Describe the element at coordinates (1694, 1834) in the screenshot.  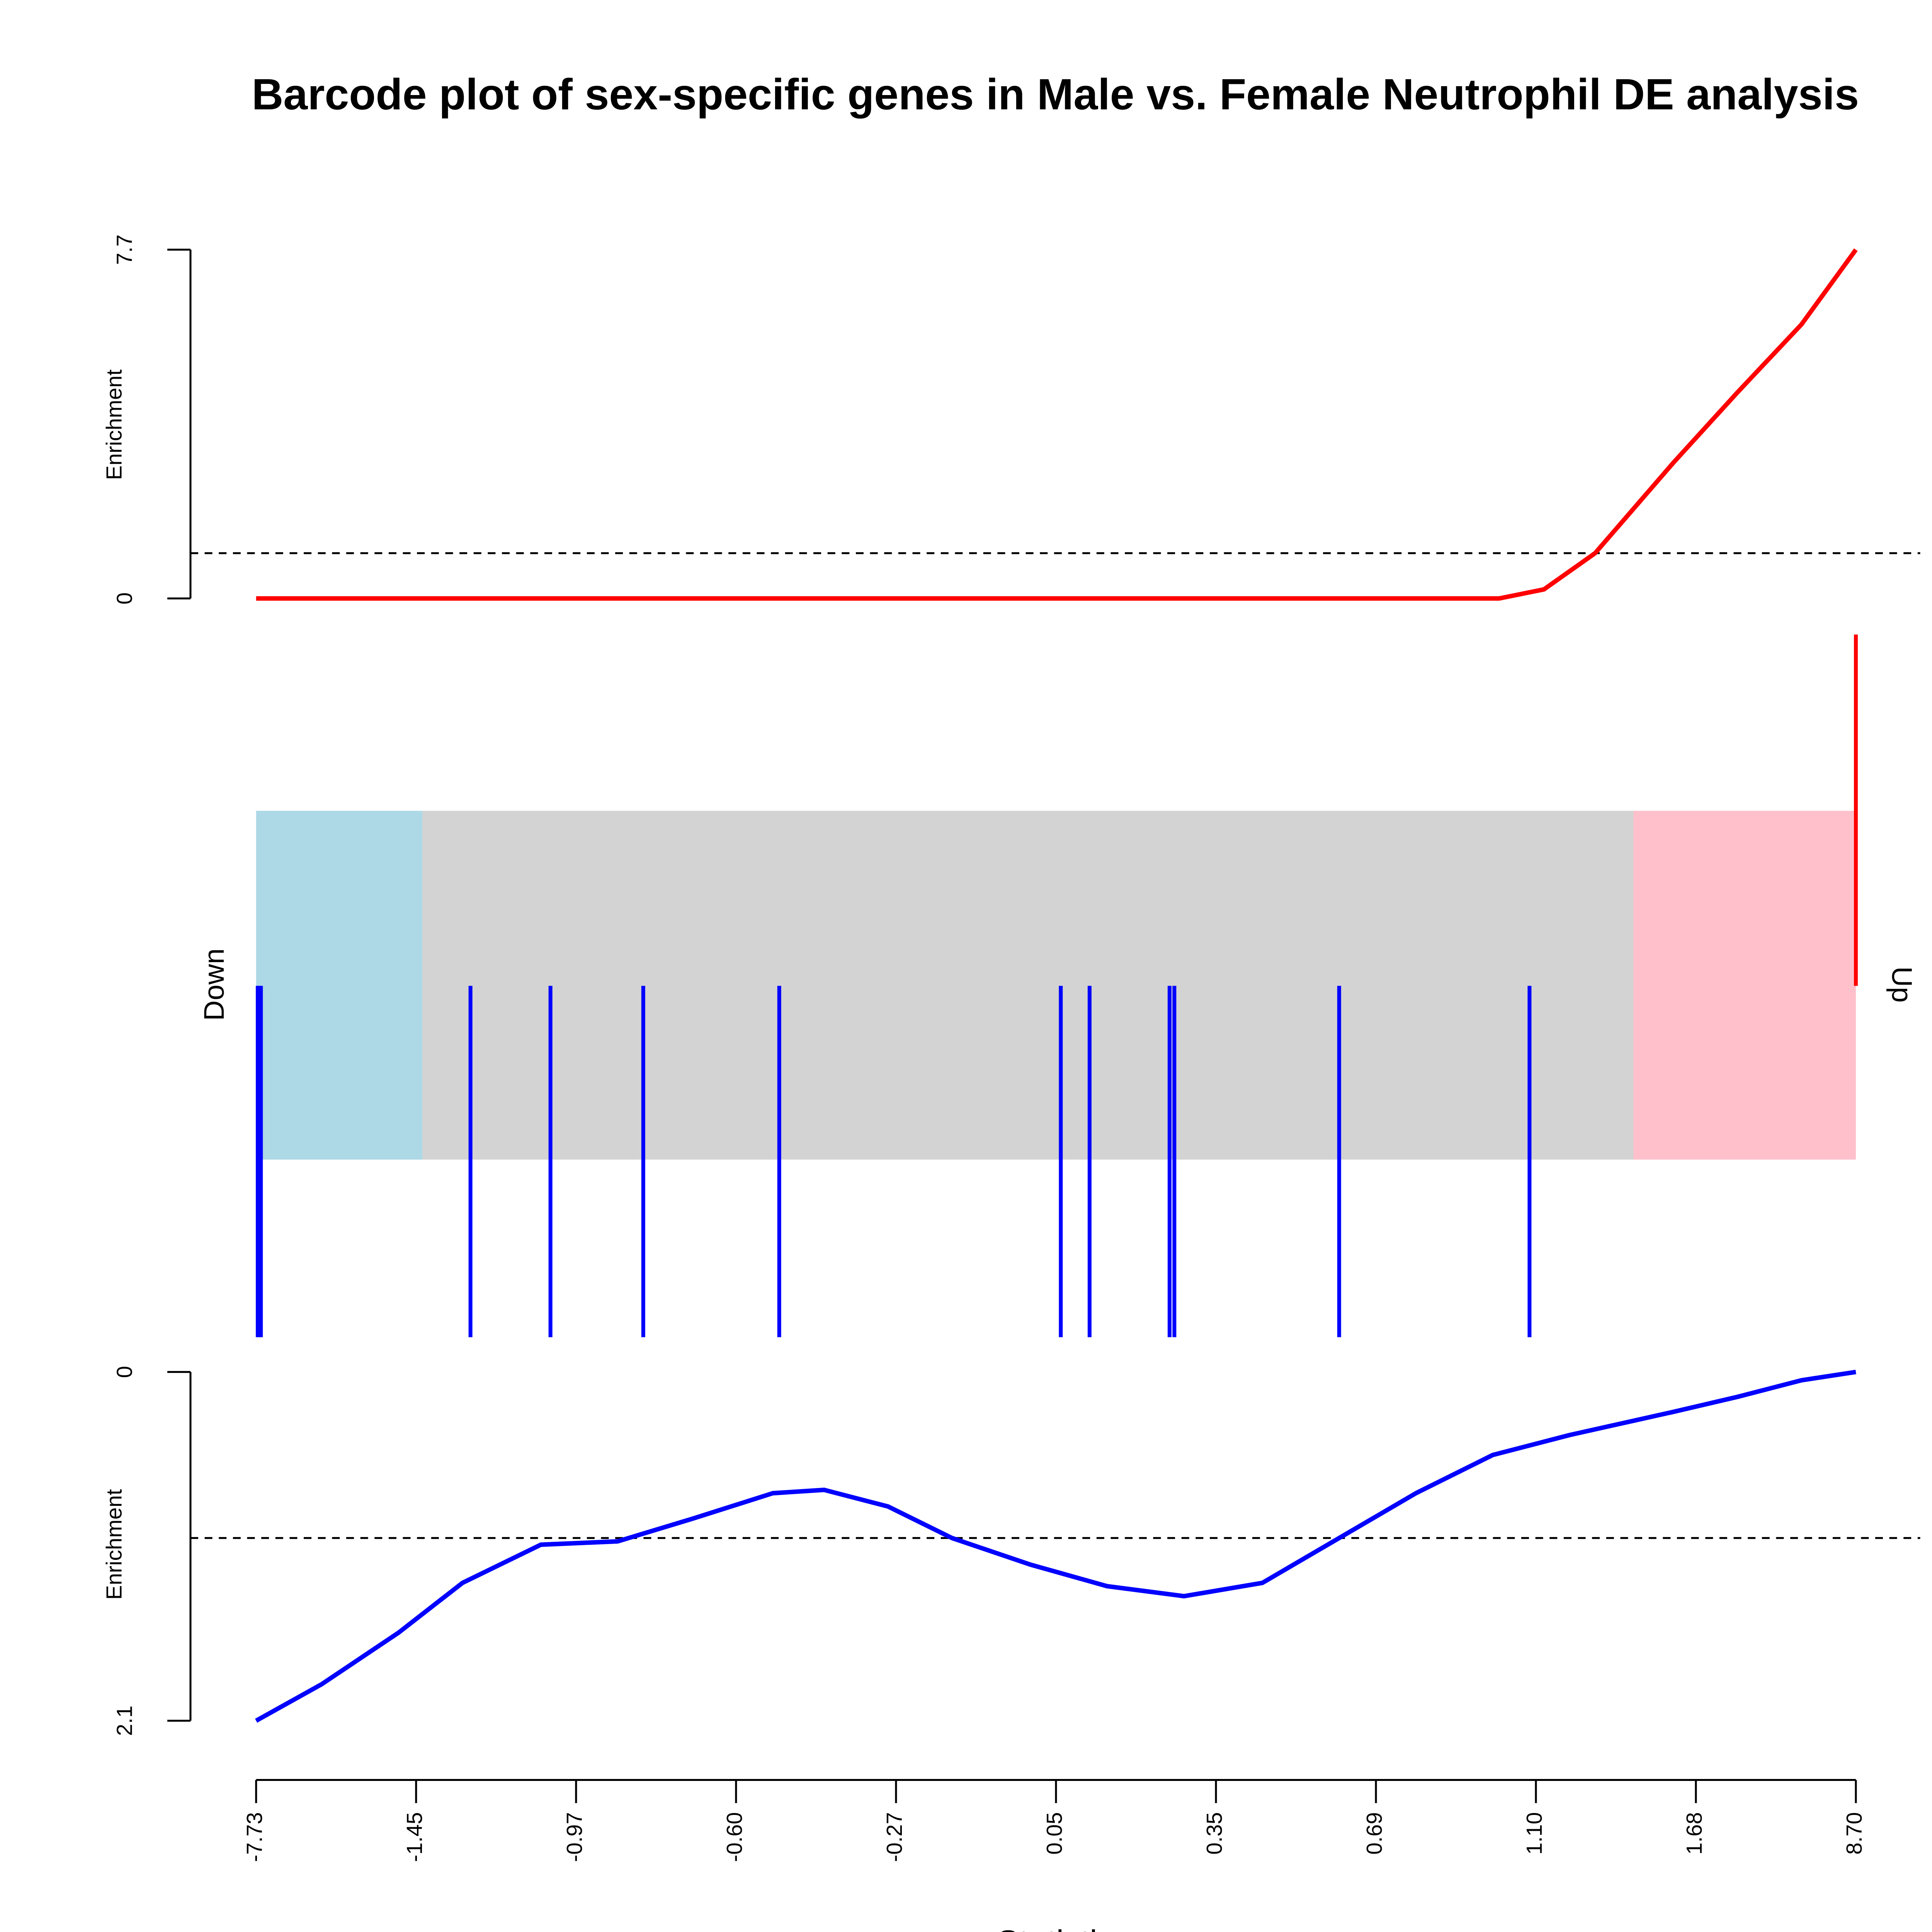
I see `x-tick-label: 1.68` at that location.